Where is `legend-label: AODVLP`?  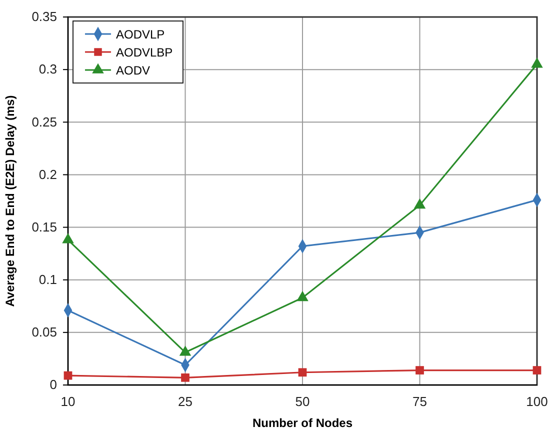
legend-label: AODVLP is located at coordinates (140, 35).